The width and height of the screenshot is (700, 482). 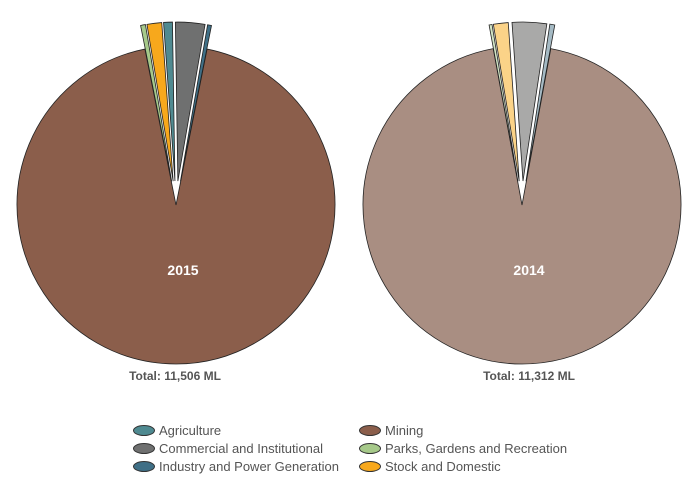 I want to click on pie-slice-2015-stock-and-domestic, so click(x=160, y=102).